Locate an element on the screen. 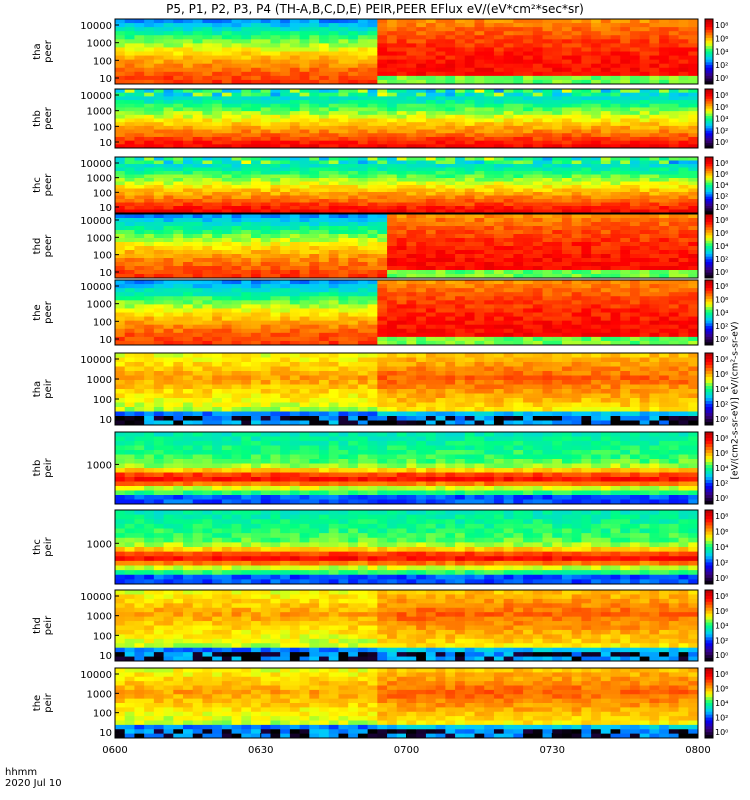  colorbar is located at coordinates (709, 118).